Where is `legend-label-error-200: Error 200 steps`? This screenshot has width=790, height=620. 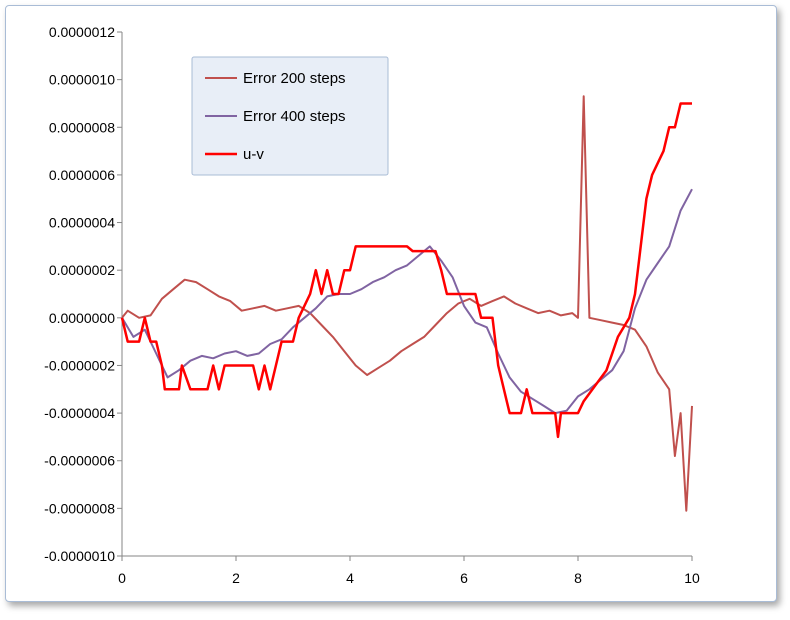 legend-label-error-200: Error 200 steps is located at coordinates (294, 78).